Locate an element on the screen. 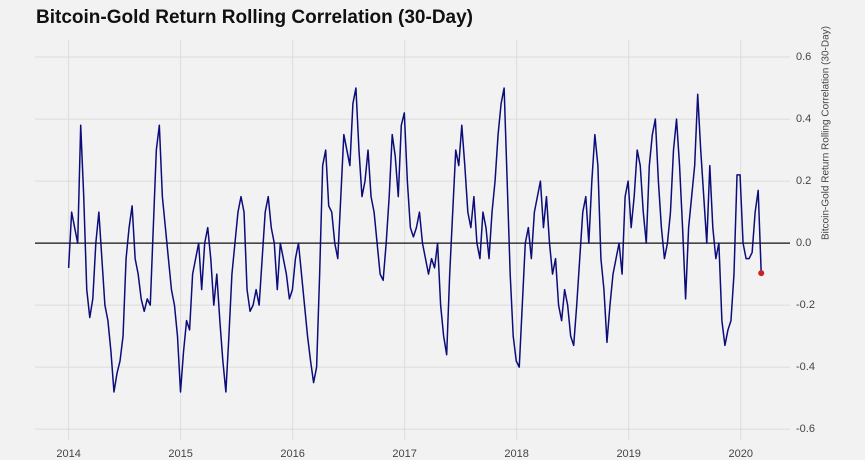 Image resolution: width=865 pixels, height=460 pixels. x-tick-label: 2017 is located at coordinates (404, 454).